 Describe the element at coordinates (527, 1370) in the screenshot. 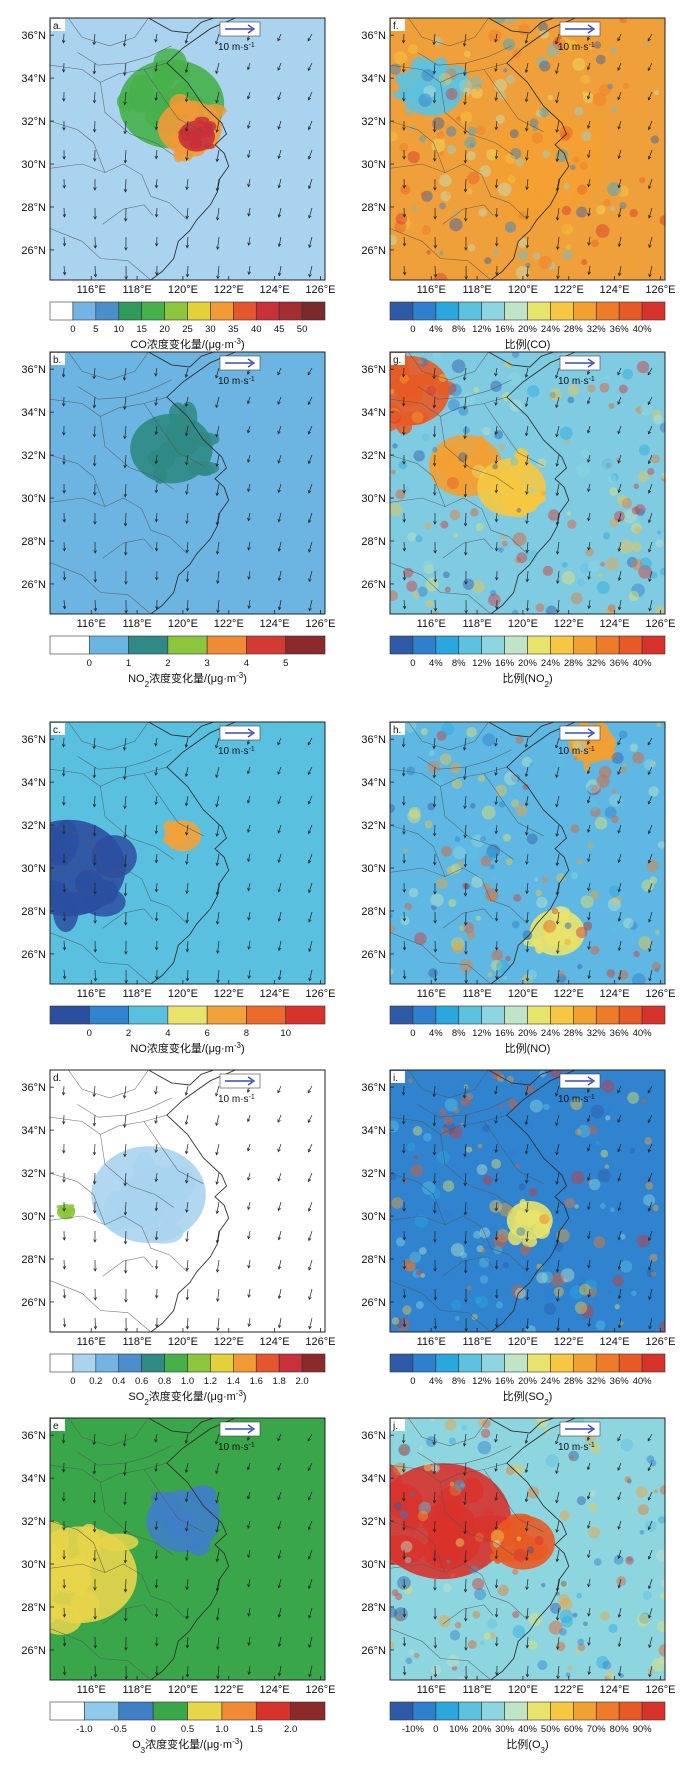

I see `colorbar: 0 4% 8% 12% 16% 20% 24% 28% 32% 36% 40%` at that location.